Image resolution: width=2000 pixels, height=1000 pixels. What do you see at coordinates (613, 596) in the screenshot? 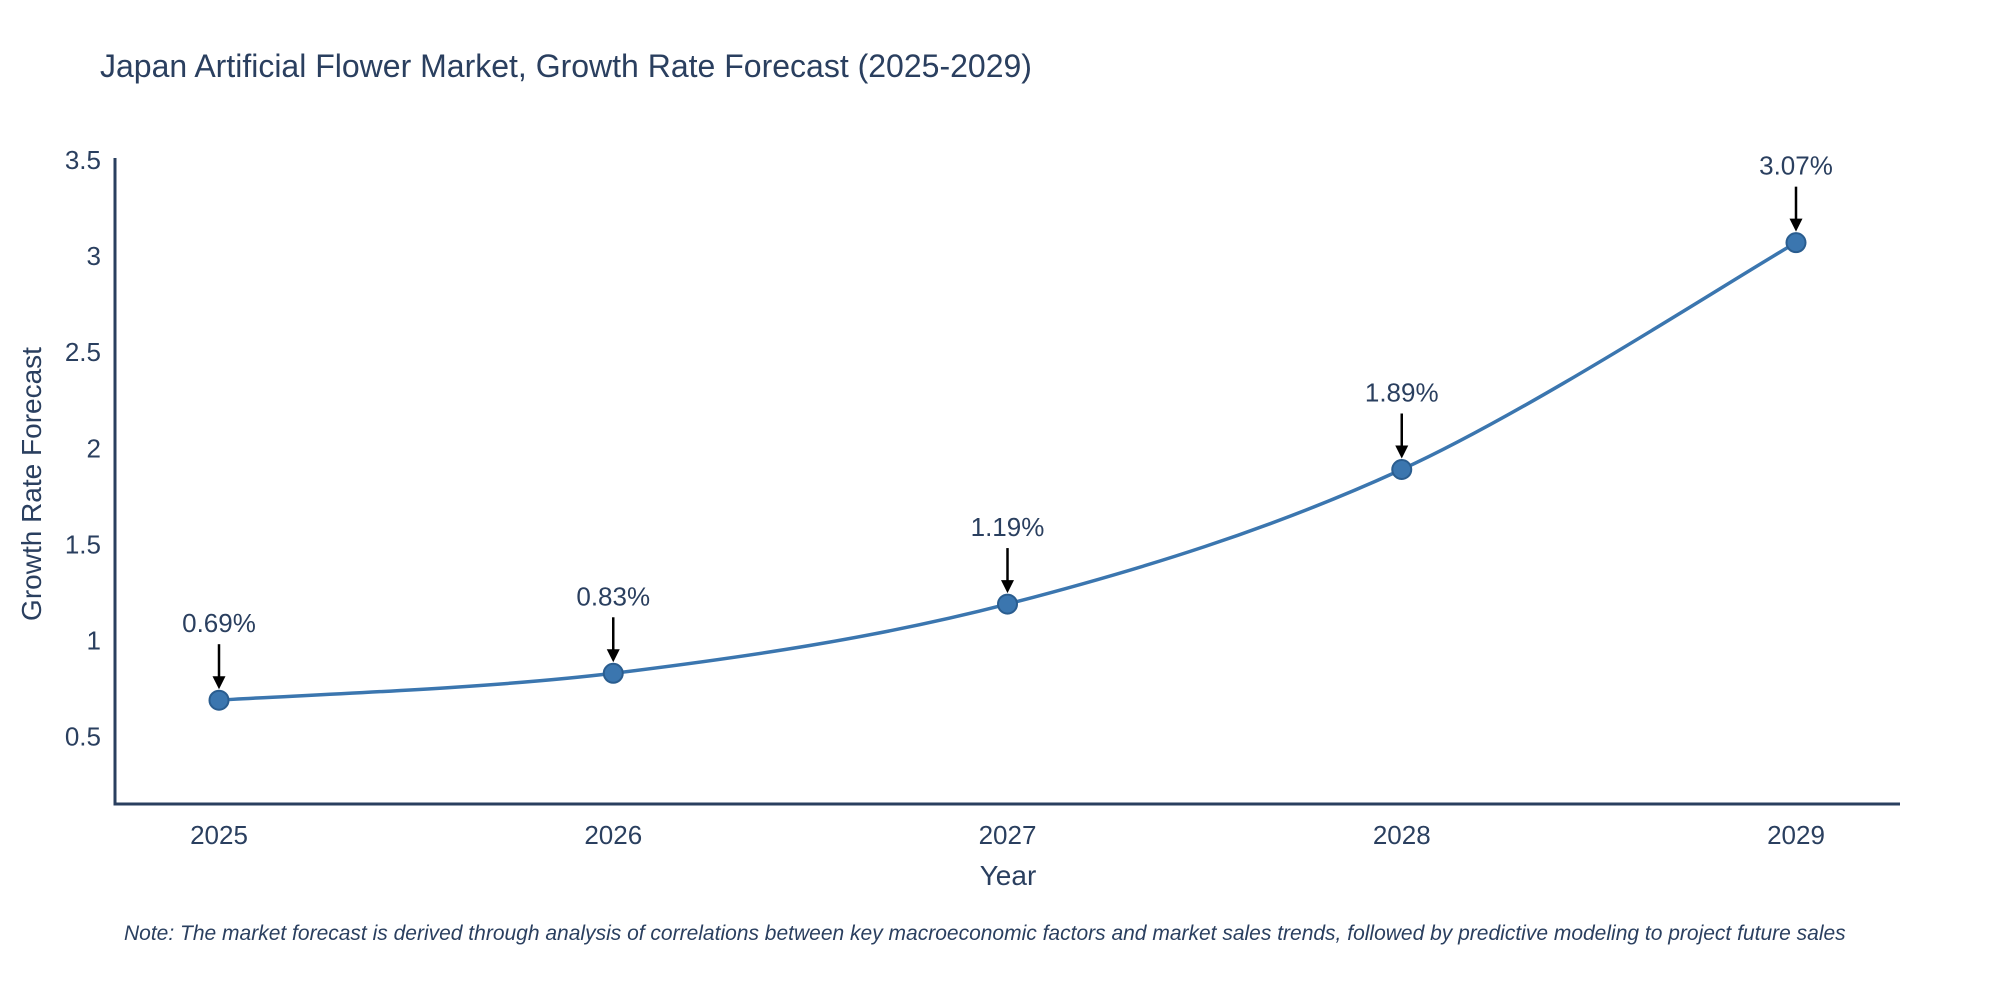
I see `annotation-label: 0.83%` at bounding box center [613, 596].